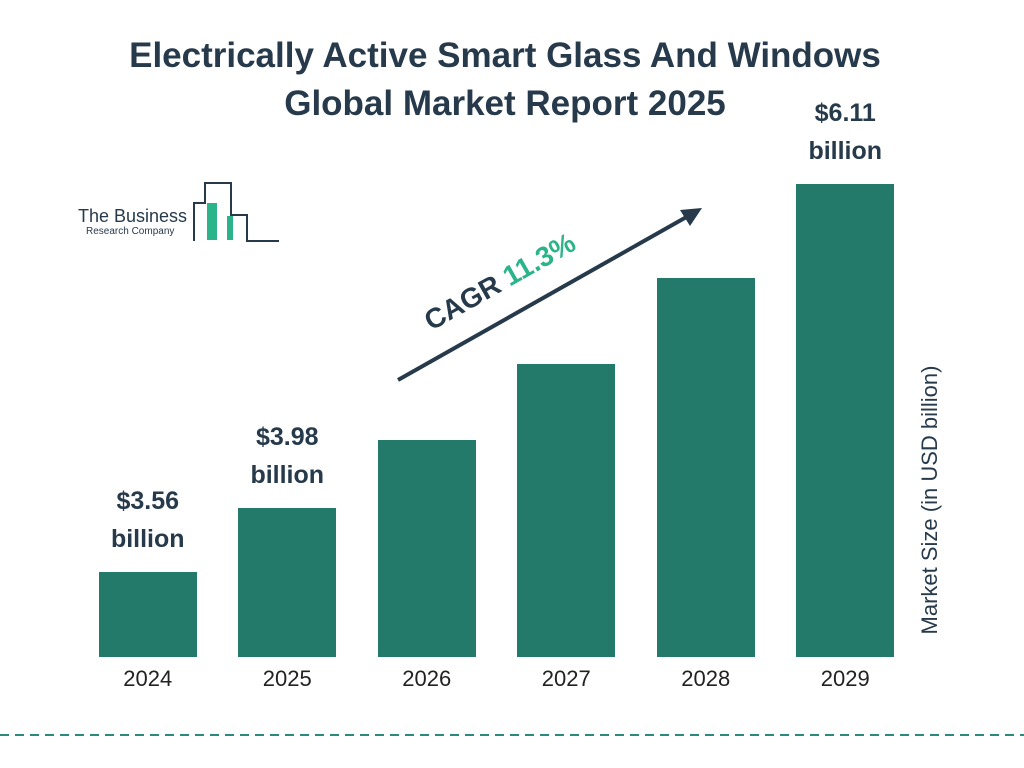  I want to click on value-label: $3.56 billion, so click(147, 519).